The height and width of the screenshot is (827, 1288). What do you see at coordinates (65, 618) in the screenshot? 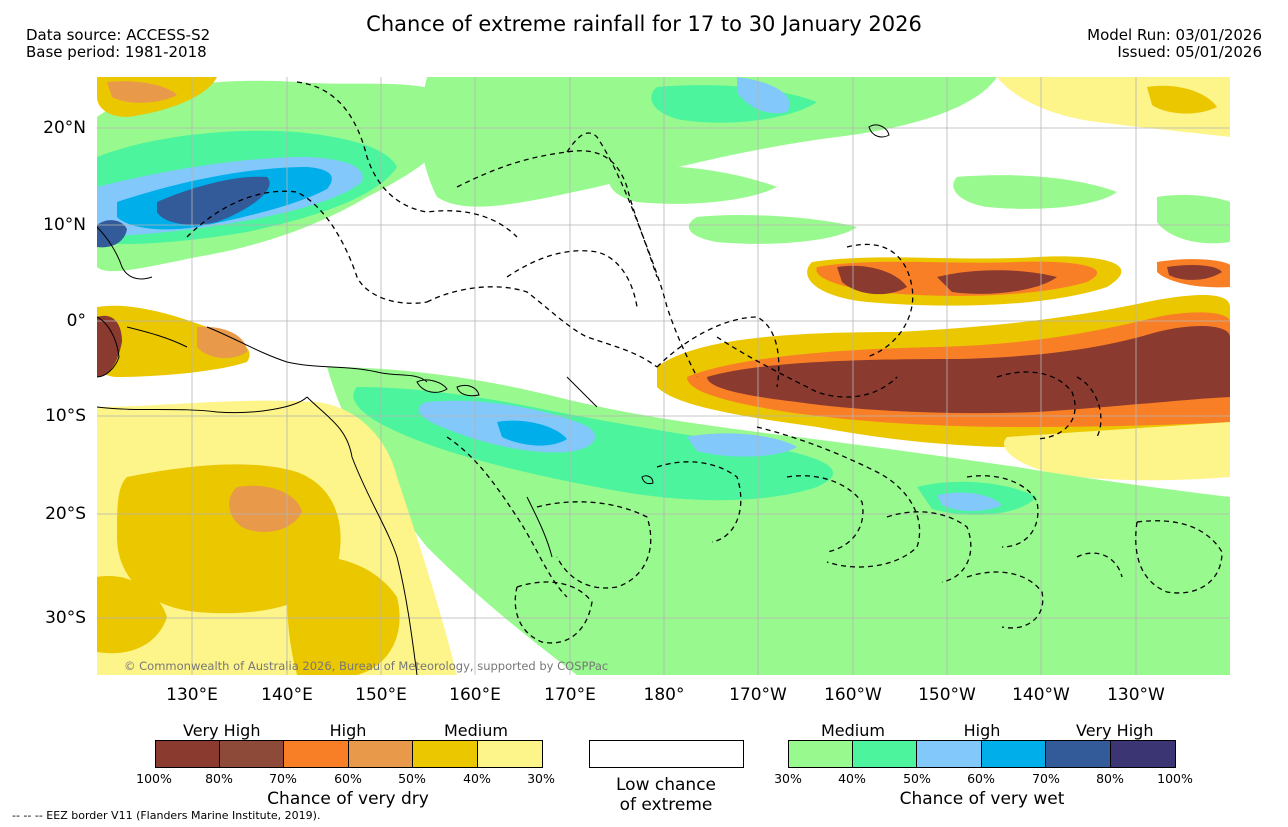
I see `lat-label-30s: 30°S` at bounding box center [65, 618].